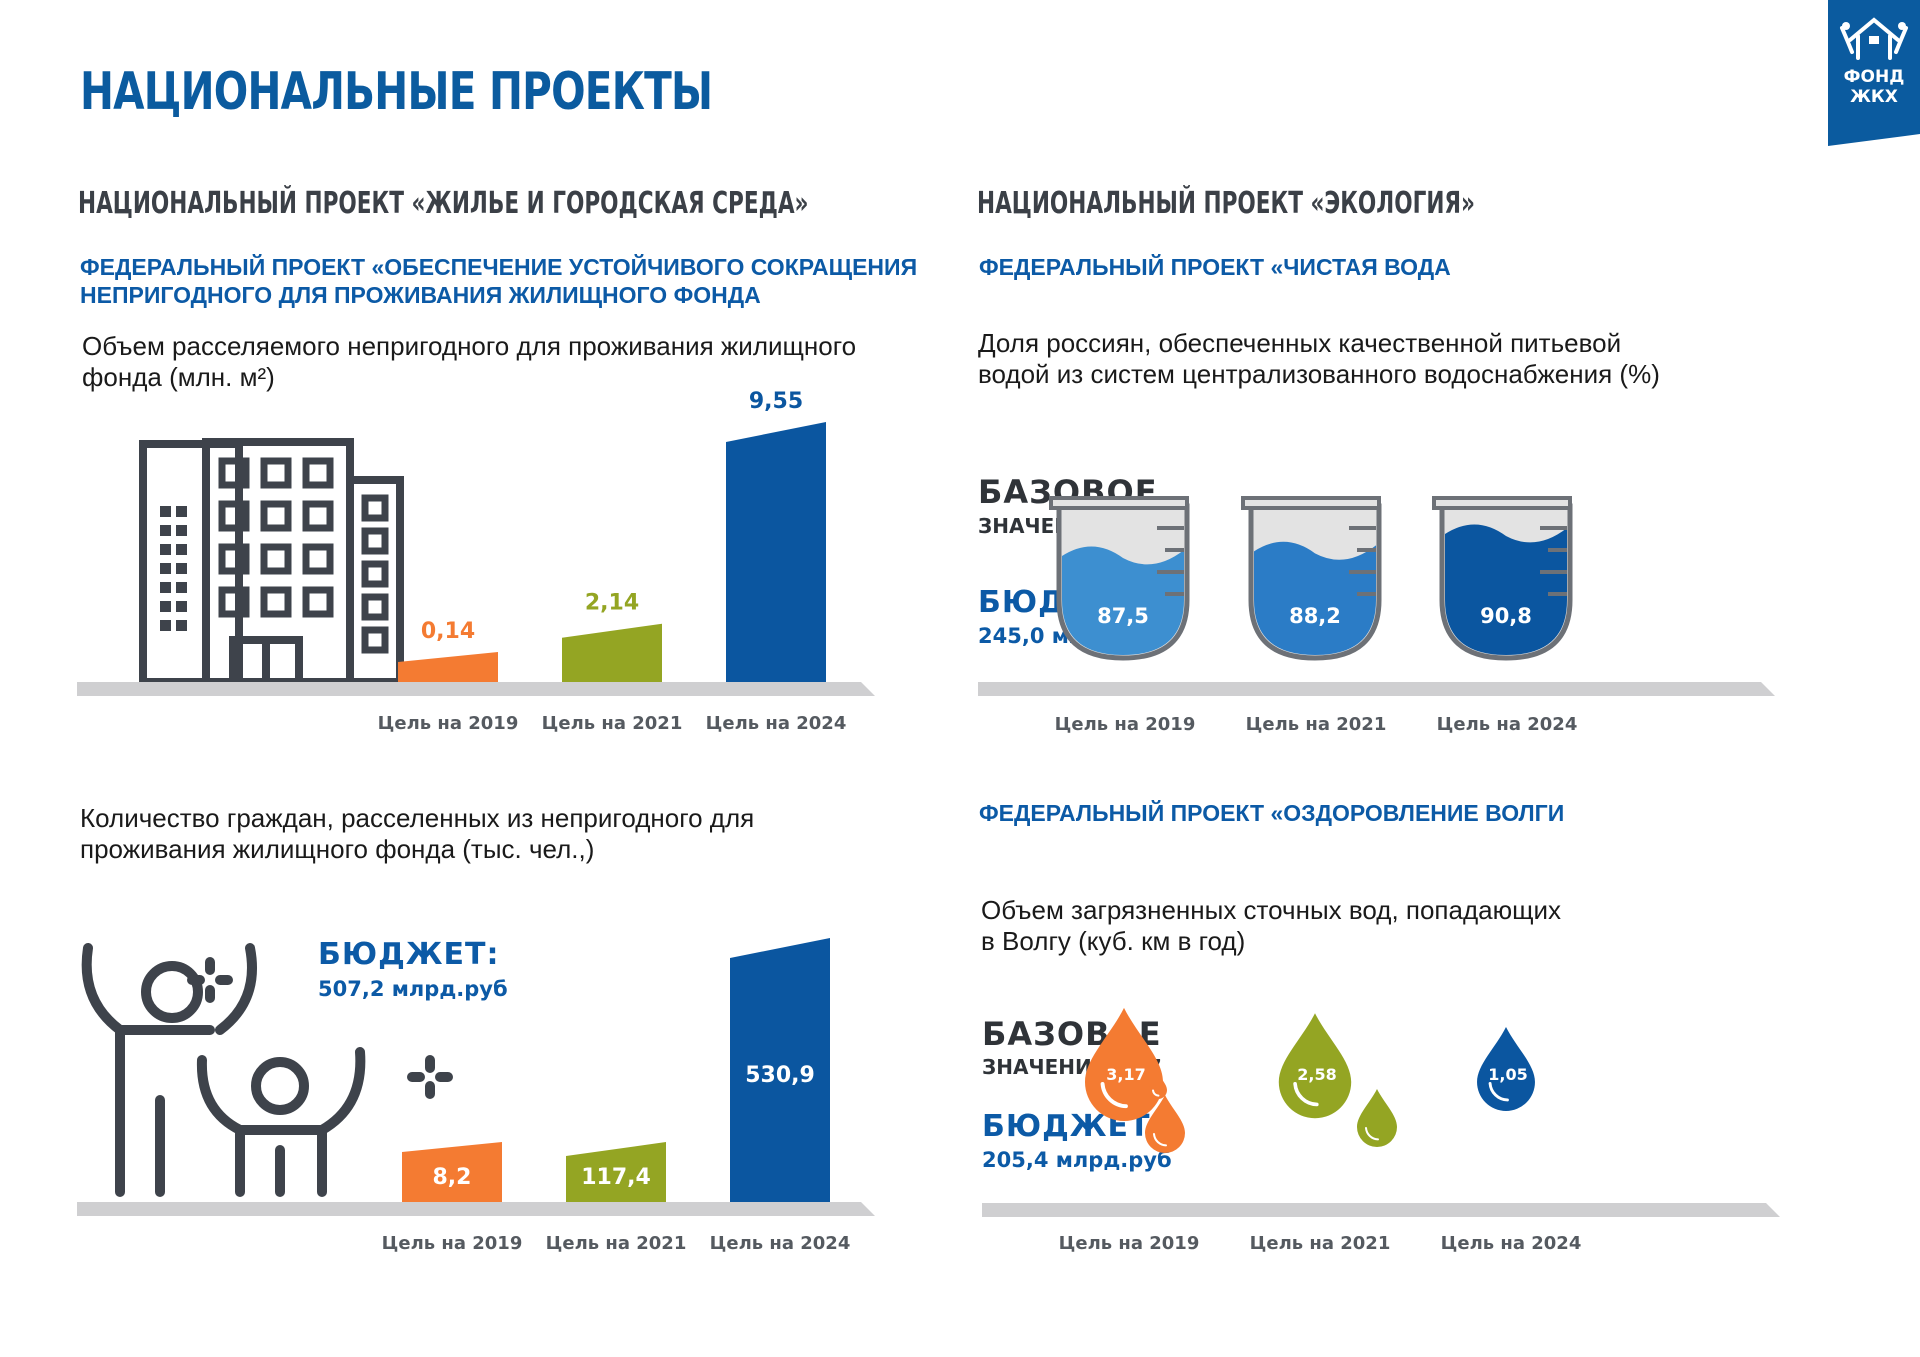 Image resolution: width=1920 pixels, height=1357 pixels. Describe the element at coordinates (1377, 1118) in the screenshot. I see `small-drop-icon` at that location.